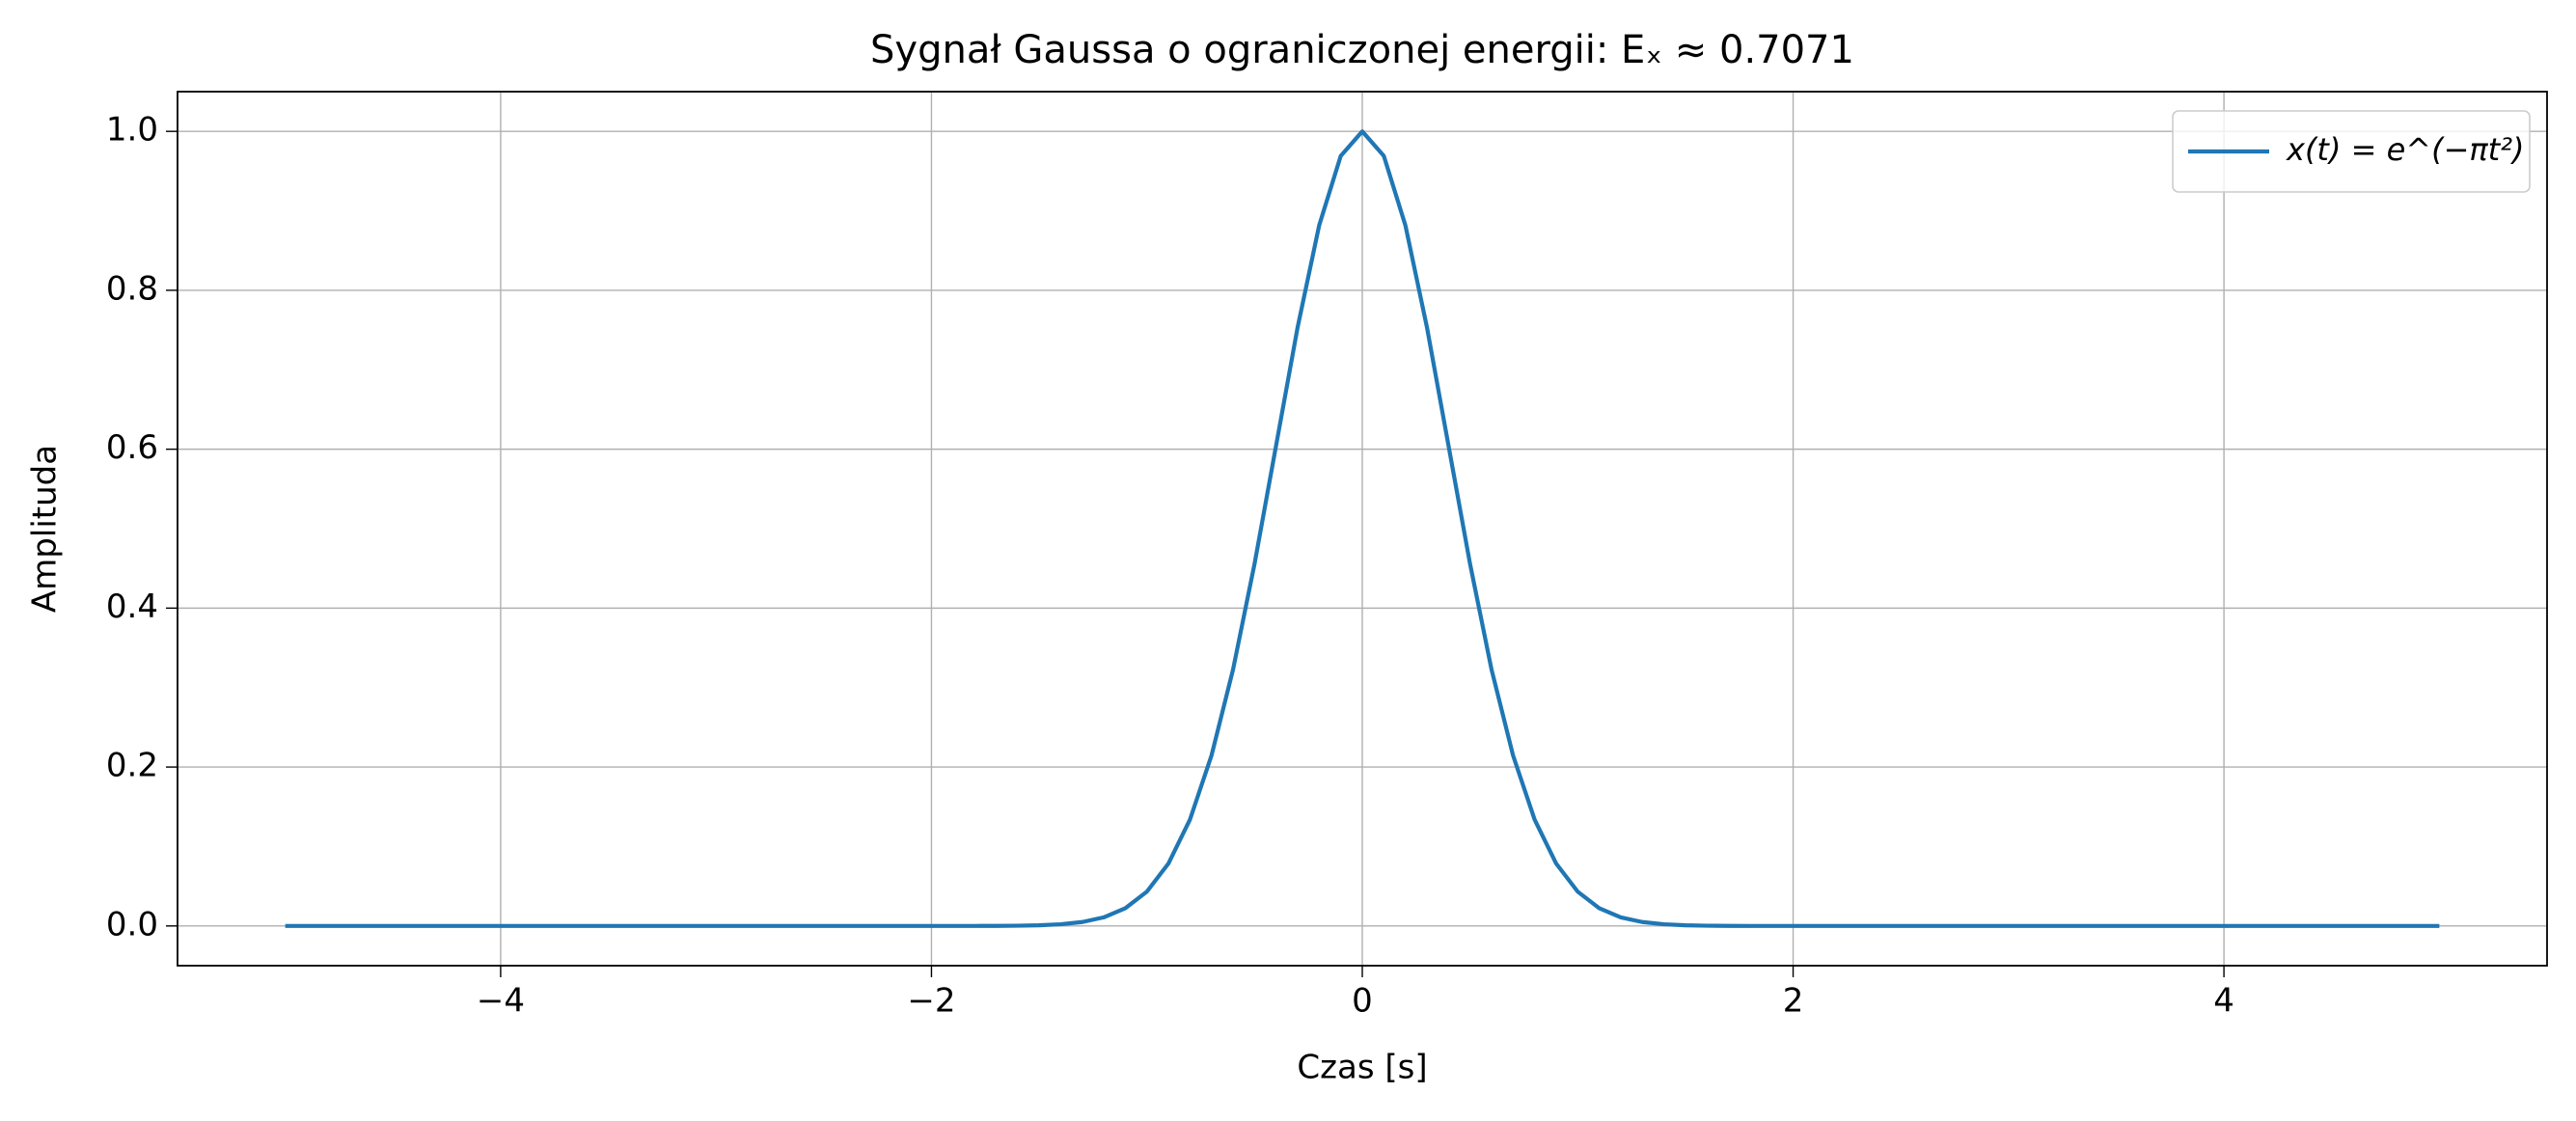 The height and width of the screenshot is (1121, 2576). I want to click on y-tick-label: 0.4, so click(132, 607).